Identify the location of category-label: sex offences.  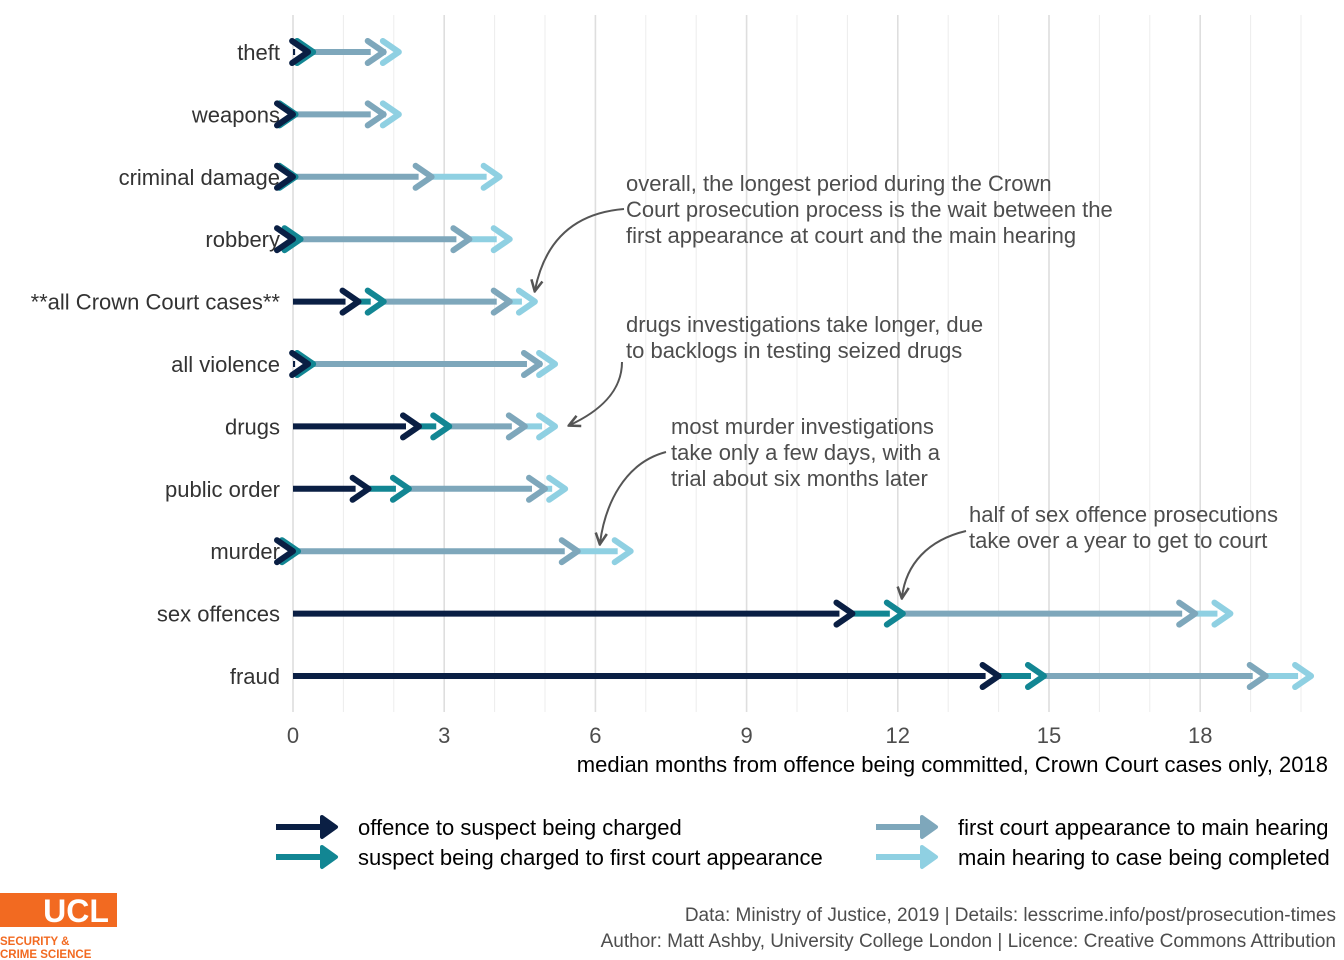
(218, 614).